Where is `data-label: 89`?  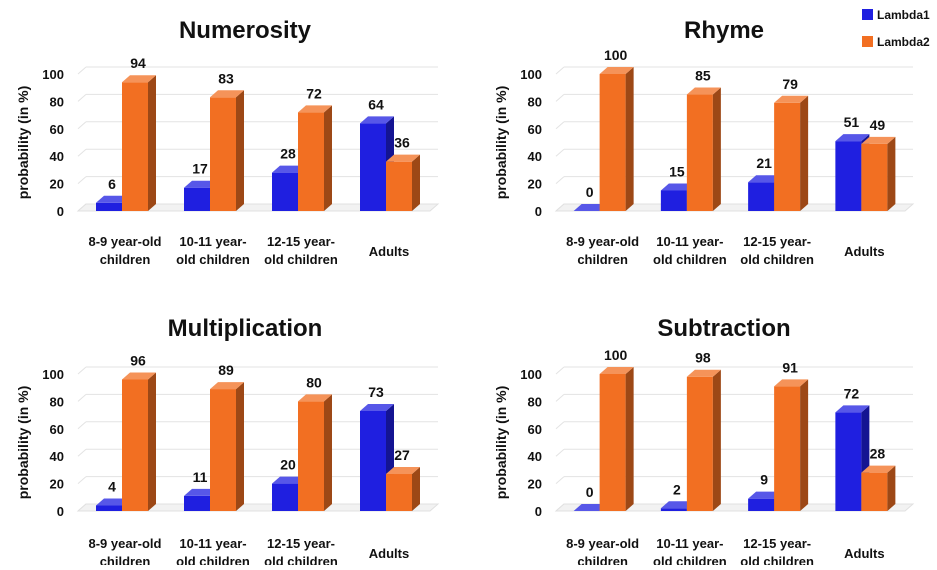 data-label: 89 is located at coordinates (226, 370).